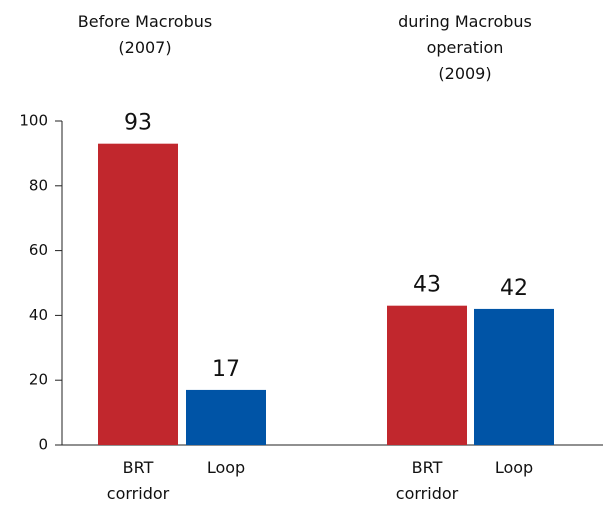  What do you see at coordinates (38, 315) in the screenshot?
I see `y-tick-label: 40` at bounding box center [38, 315].